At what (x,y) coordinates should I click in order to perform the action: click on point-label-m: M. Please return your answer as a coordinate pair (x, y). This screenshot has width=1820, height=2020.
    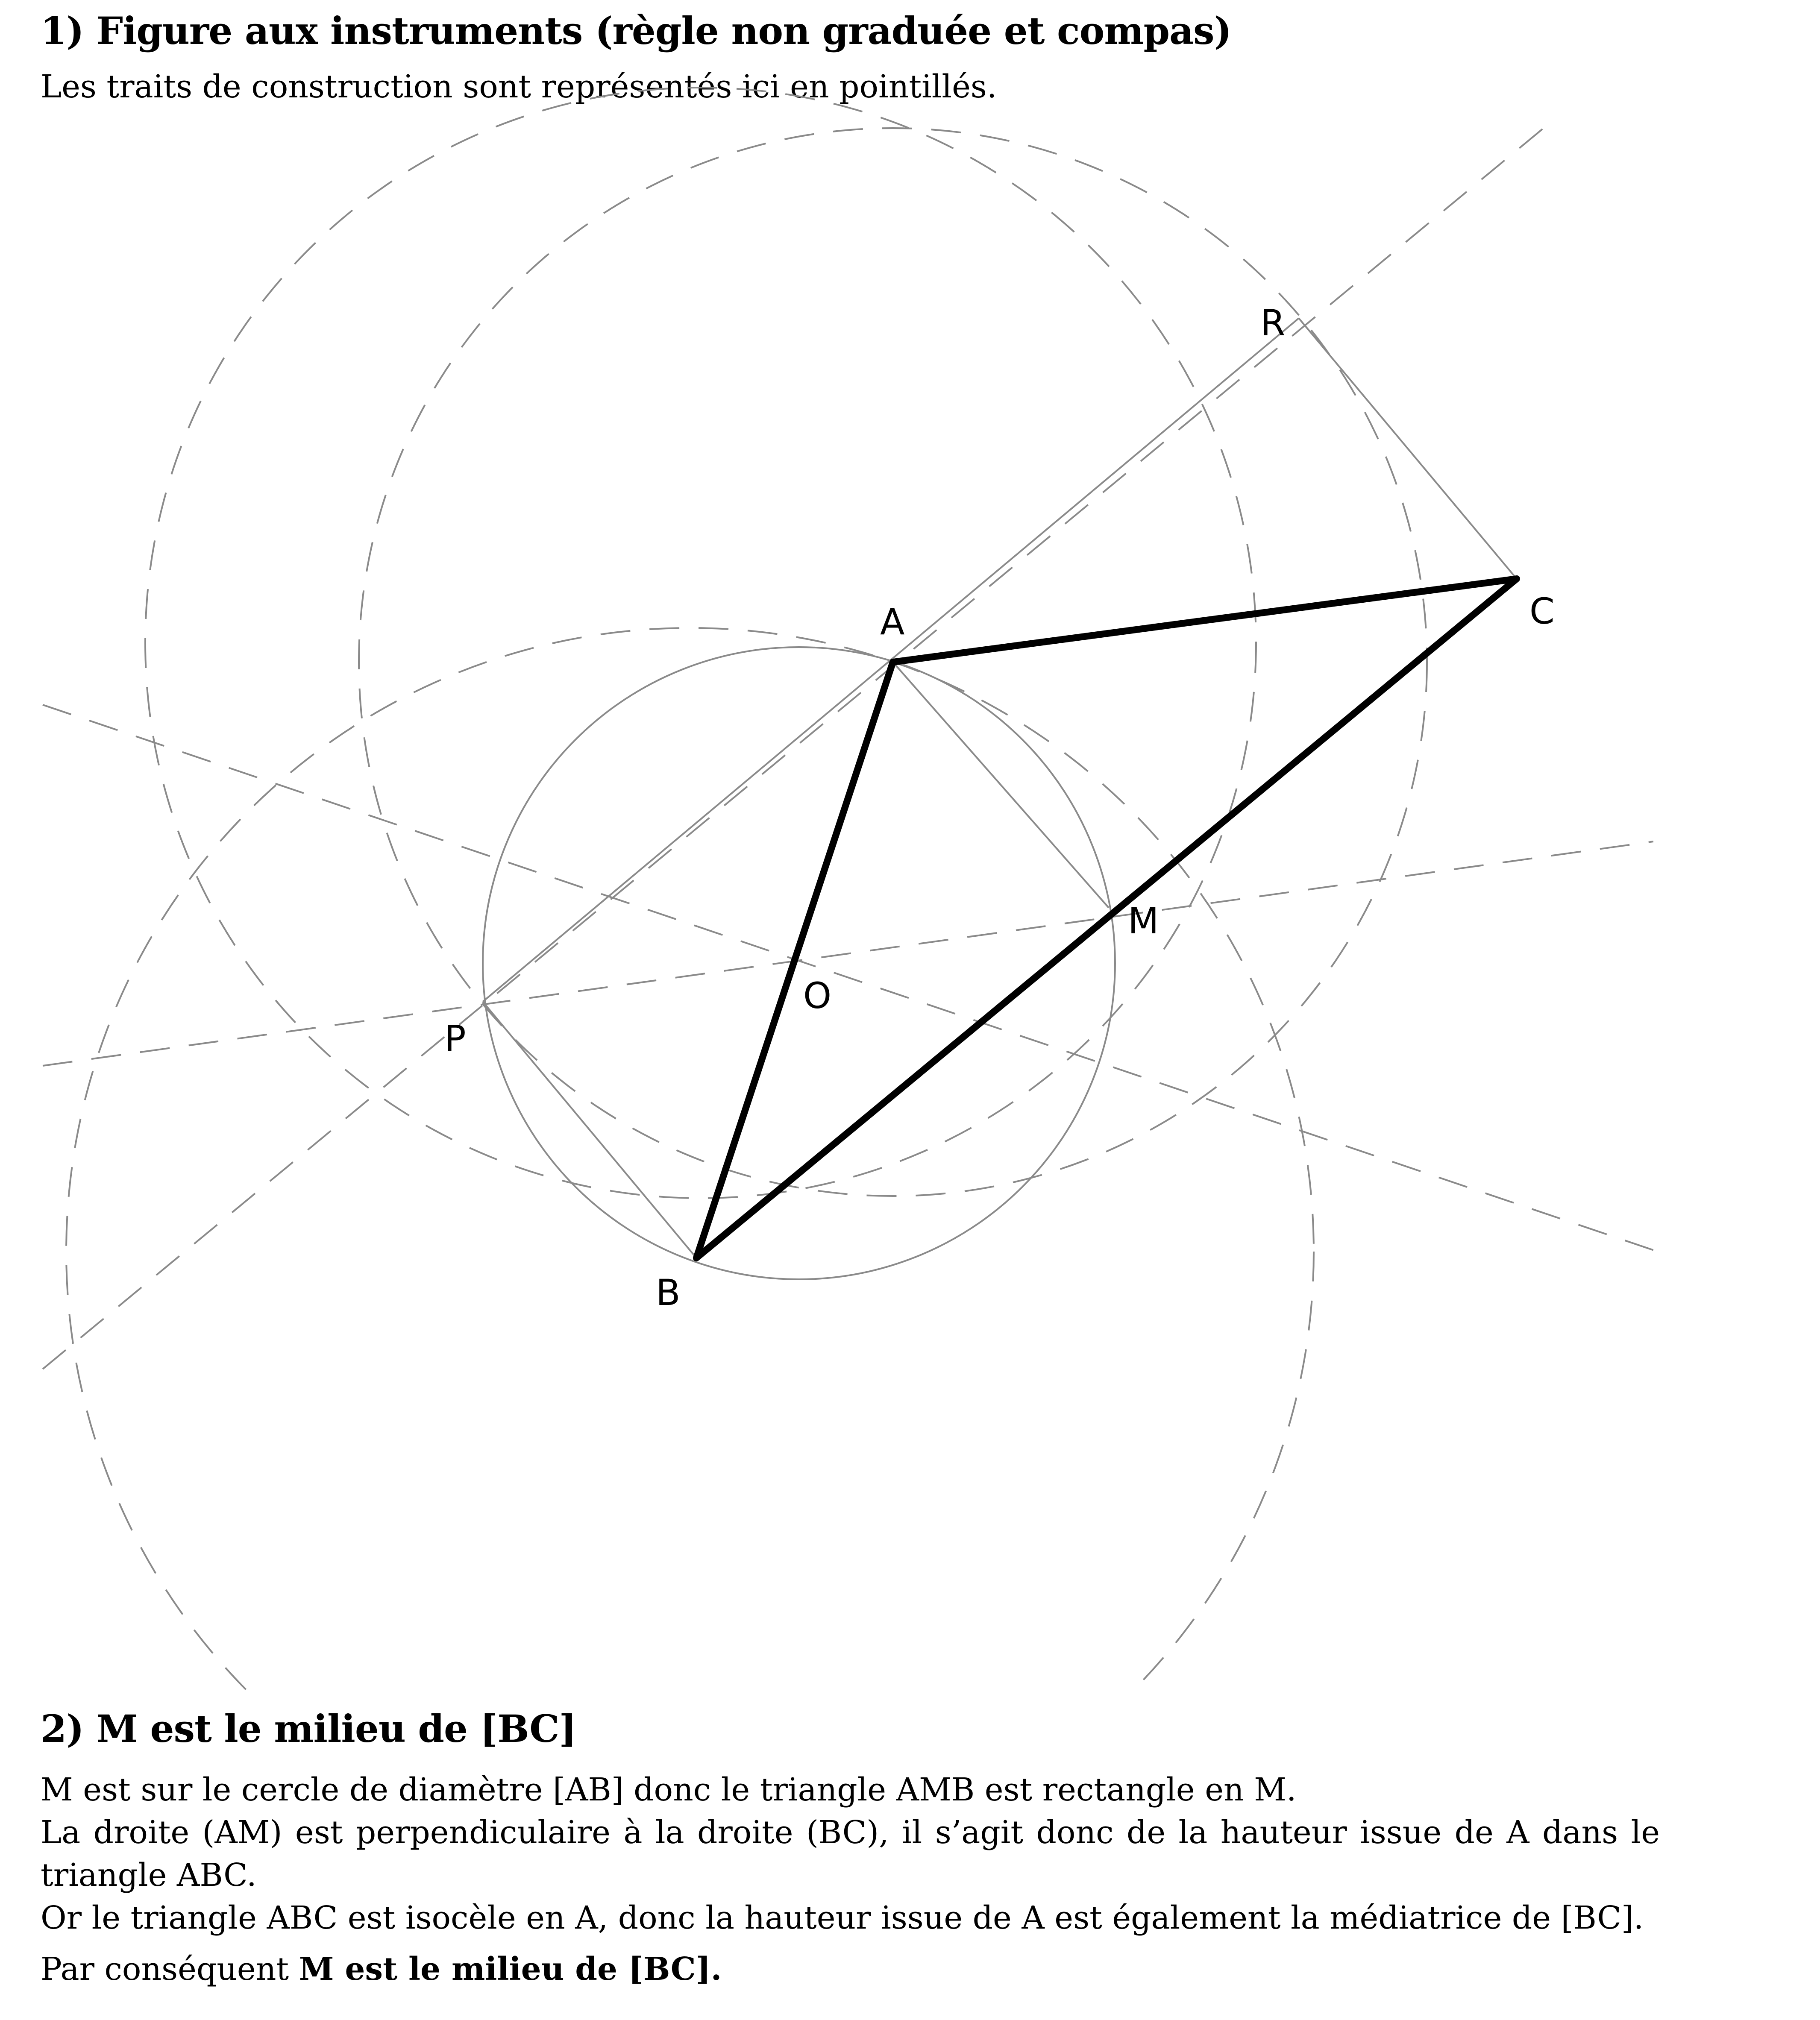
    Looking at the image, I should click on (1144, 921).